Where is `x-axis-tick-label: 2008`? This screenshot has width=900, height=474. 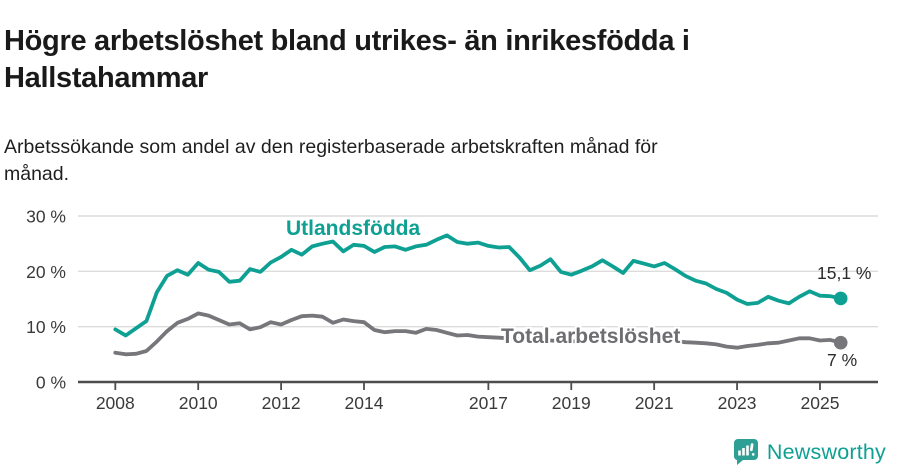
x-axis-tick-label: 2008 is located at coordinates (115, 403).